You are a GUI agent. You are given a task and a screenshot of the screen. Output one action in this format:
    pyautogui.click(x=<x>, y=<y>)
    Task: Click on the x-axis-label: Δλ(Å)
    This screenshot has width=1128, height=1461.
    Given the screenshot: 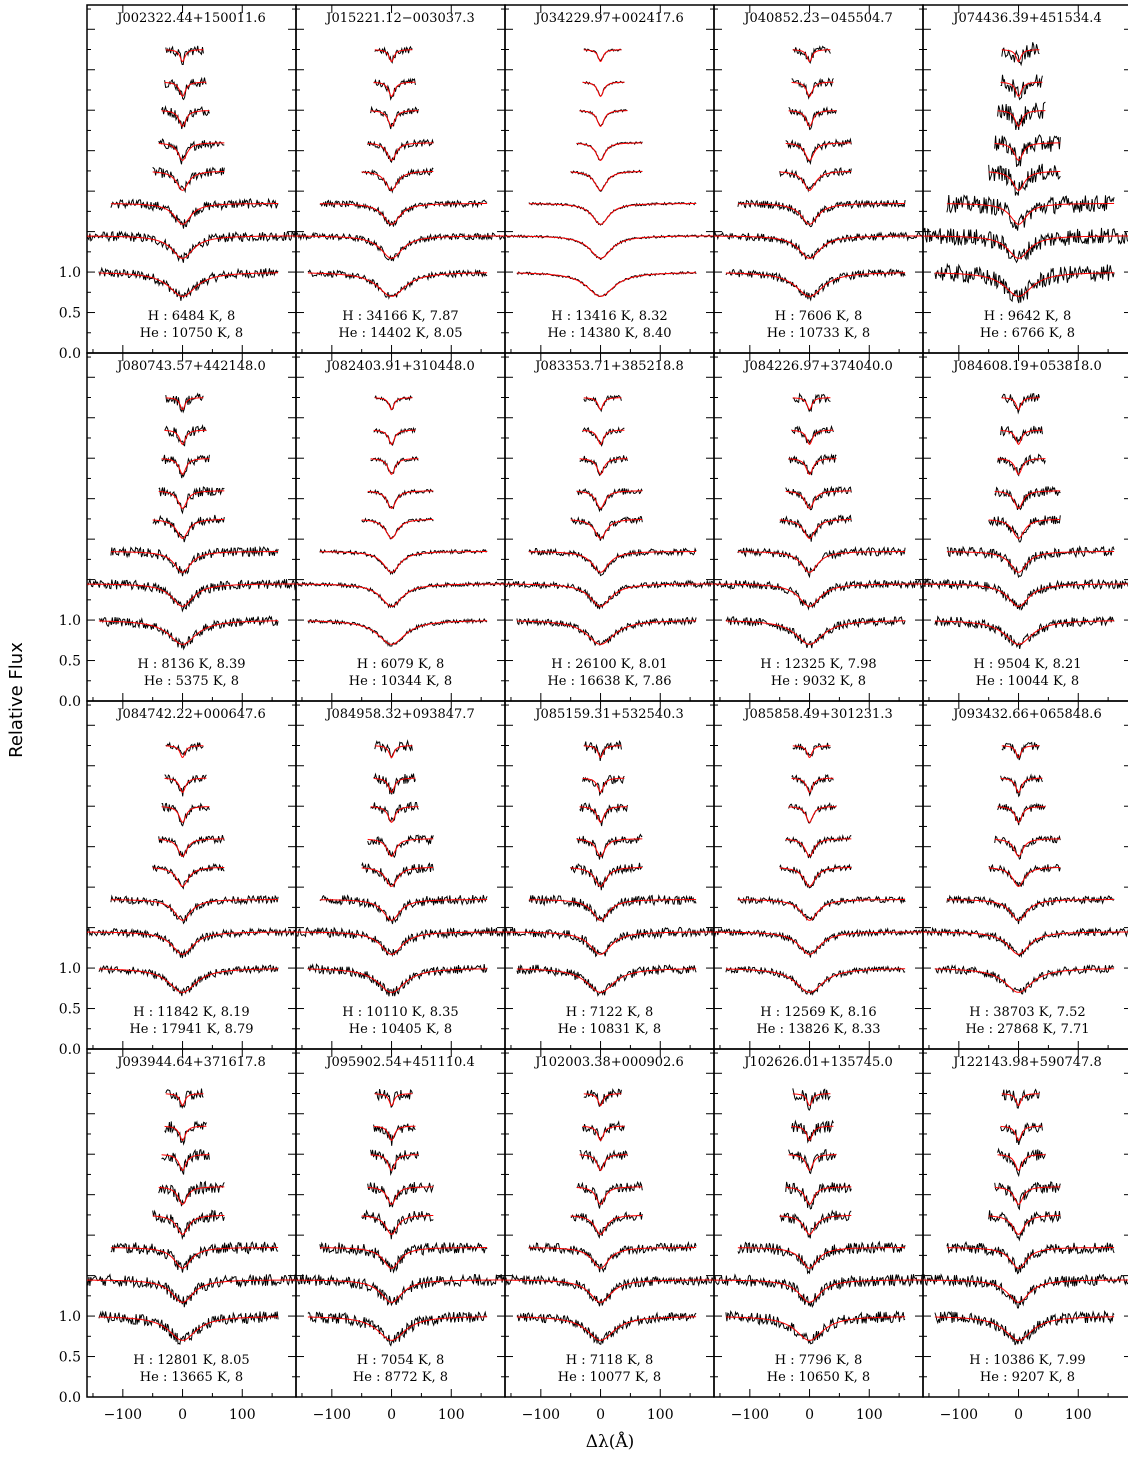 What is the action you would take?
    pyautogui.click(x=610, y=1441)
    